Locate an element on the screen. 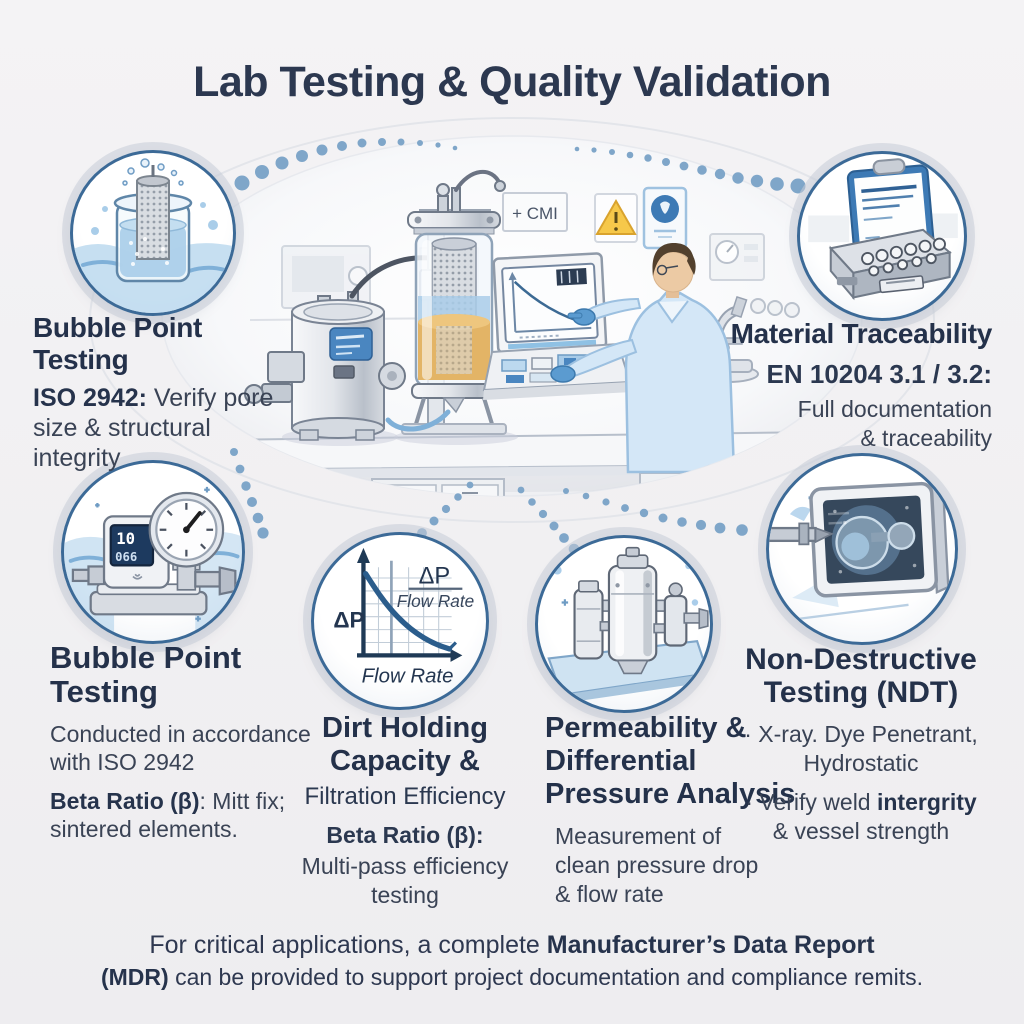 The image size is (1024, 1024). card-body: · X-ray. Dye Penetrant, Hydrostatic is located at coordinates (861, 749).